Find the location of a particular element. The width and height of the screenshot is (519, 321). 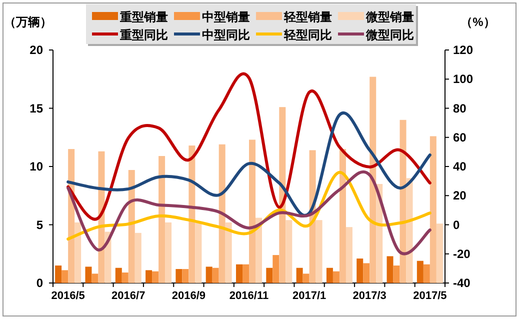

y2-tick-label: 100 is located at coordinates (463, 79).